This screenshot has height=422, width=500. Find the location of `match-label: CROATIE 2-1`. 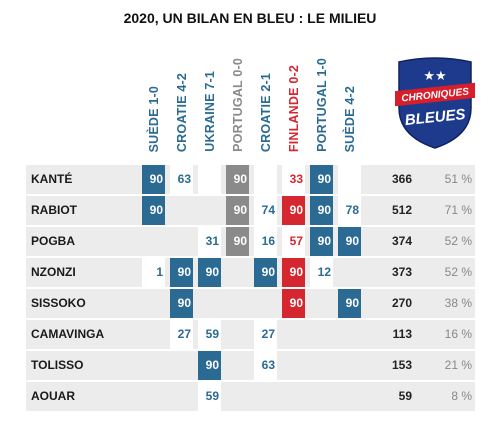

match-label: CROATIE 2-1 is located at coordinates (265, 112).